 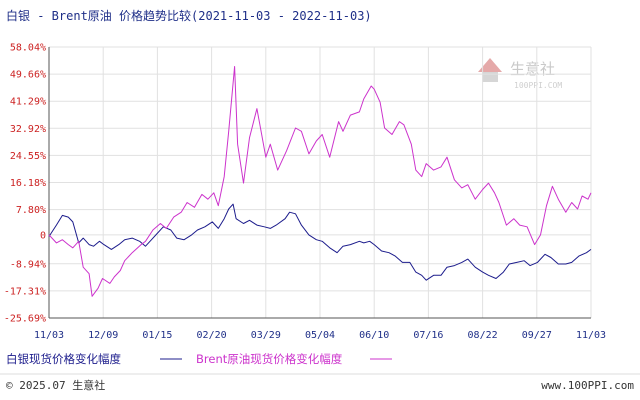 I want to click on y-tick-label: 0, so click(x=43, y=235).